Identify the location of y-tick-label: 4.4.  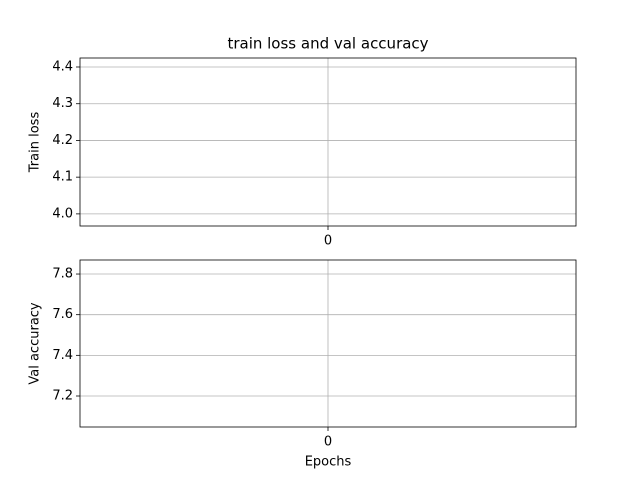
(62, 66).